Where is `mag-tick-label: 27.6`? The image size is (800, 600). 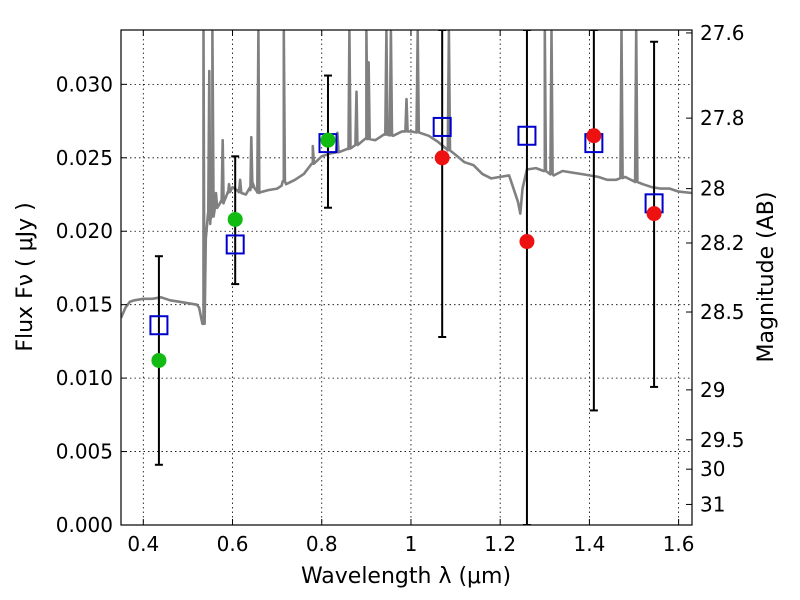 mag-tick-label: 27.6 is located at coordinates (722, 33).